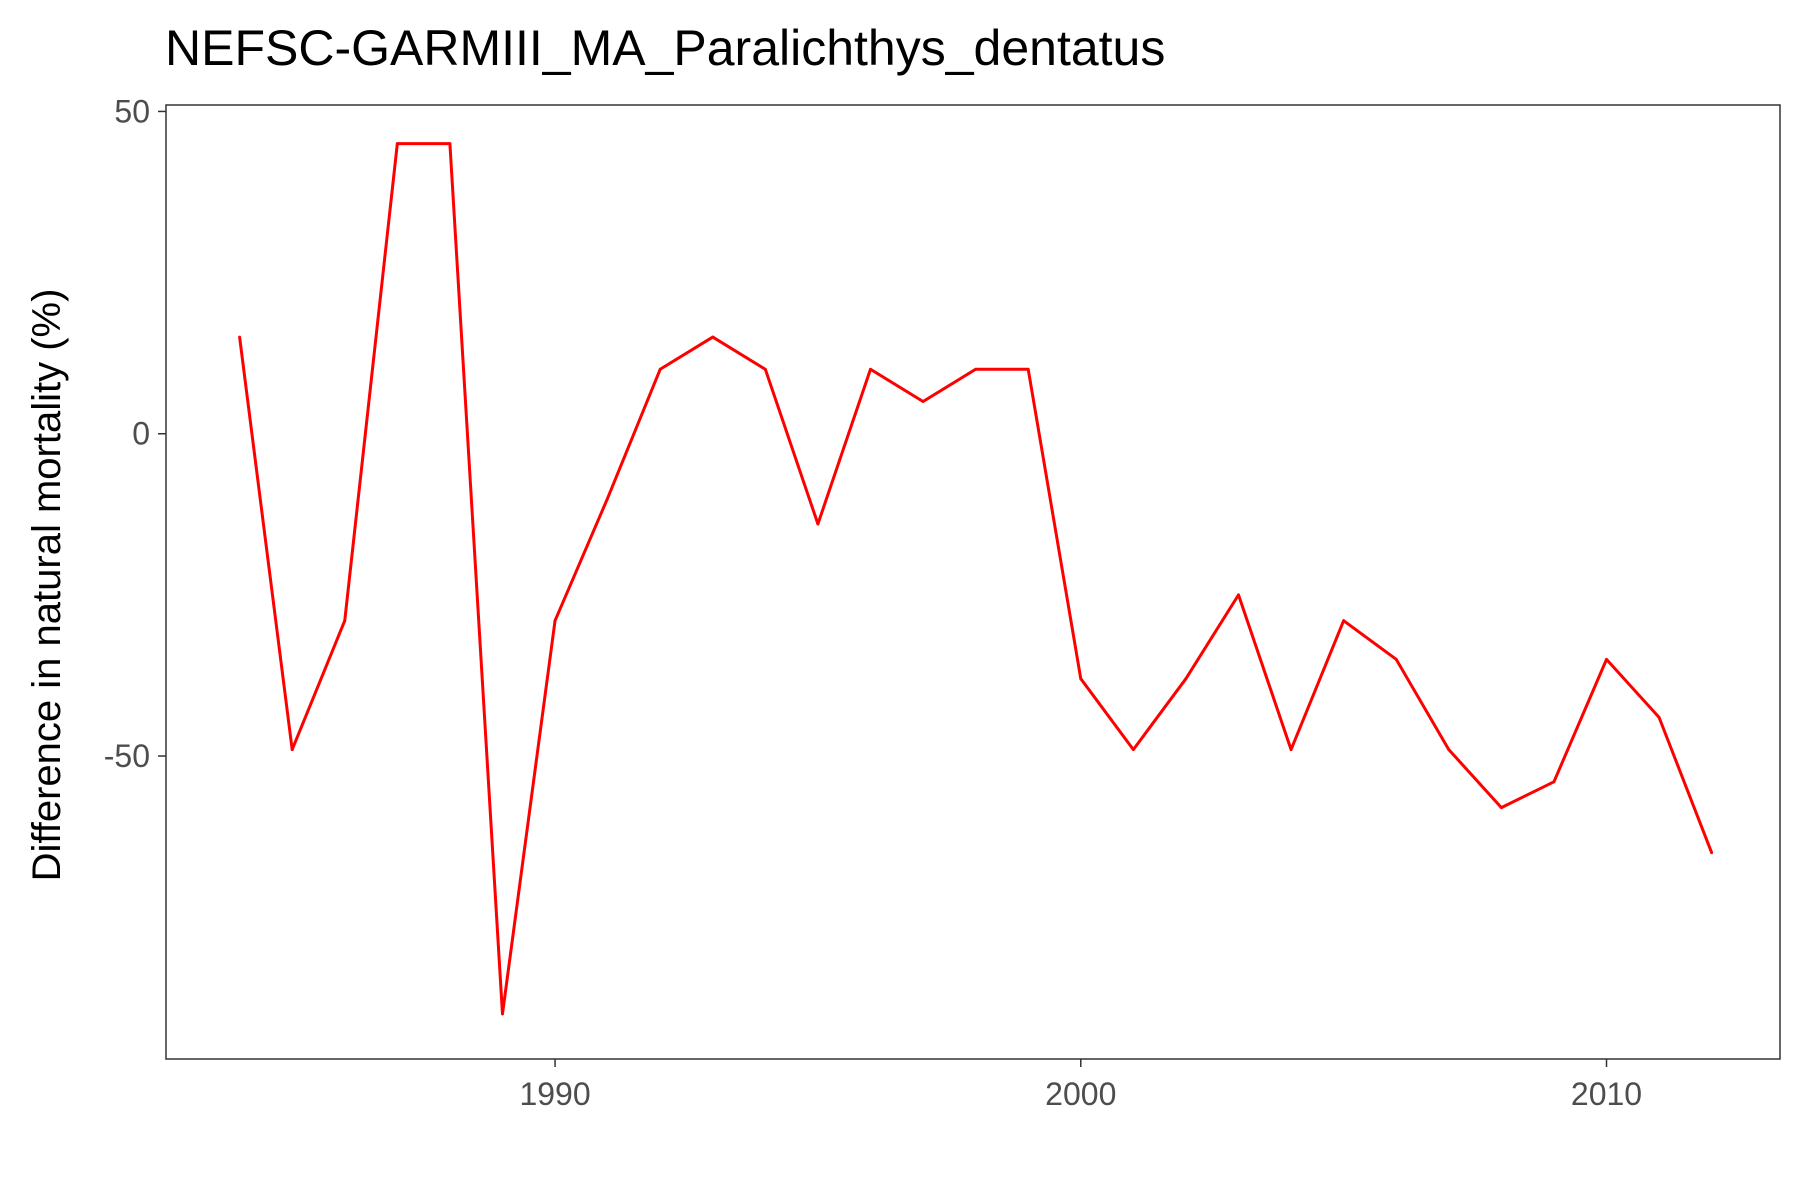  Describe the element at coordinates (665, 48) in the screenshot. I see `chart-title: NEFSC-GARMIII_MA_Paralichthys_dentatus` at that location.